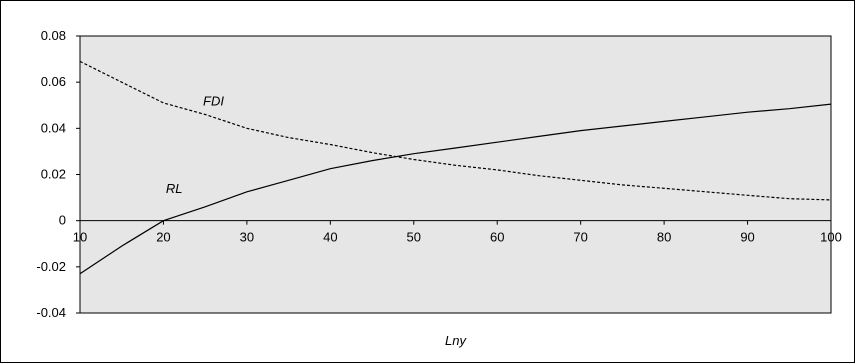 Image resolution: width=855 pixels, height=363 pixels. I want to click on x-tick-label: 60, so click(497, 237).